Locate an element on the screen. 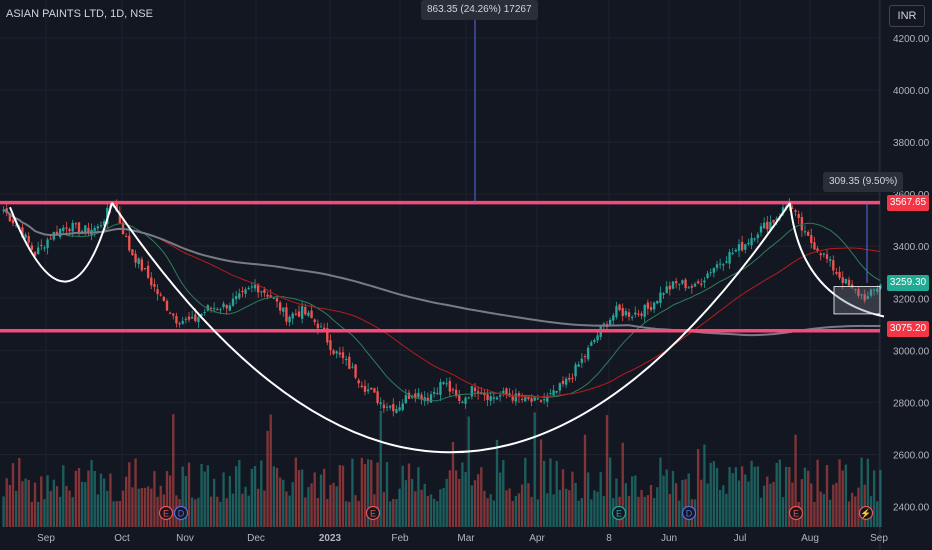 This screenshot has height=550, width=932. left-cup-curve is located at coordinates (61, 242).